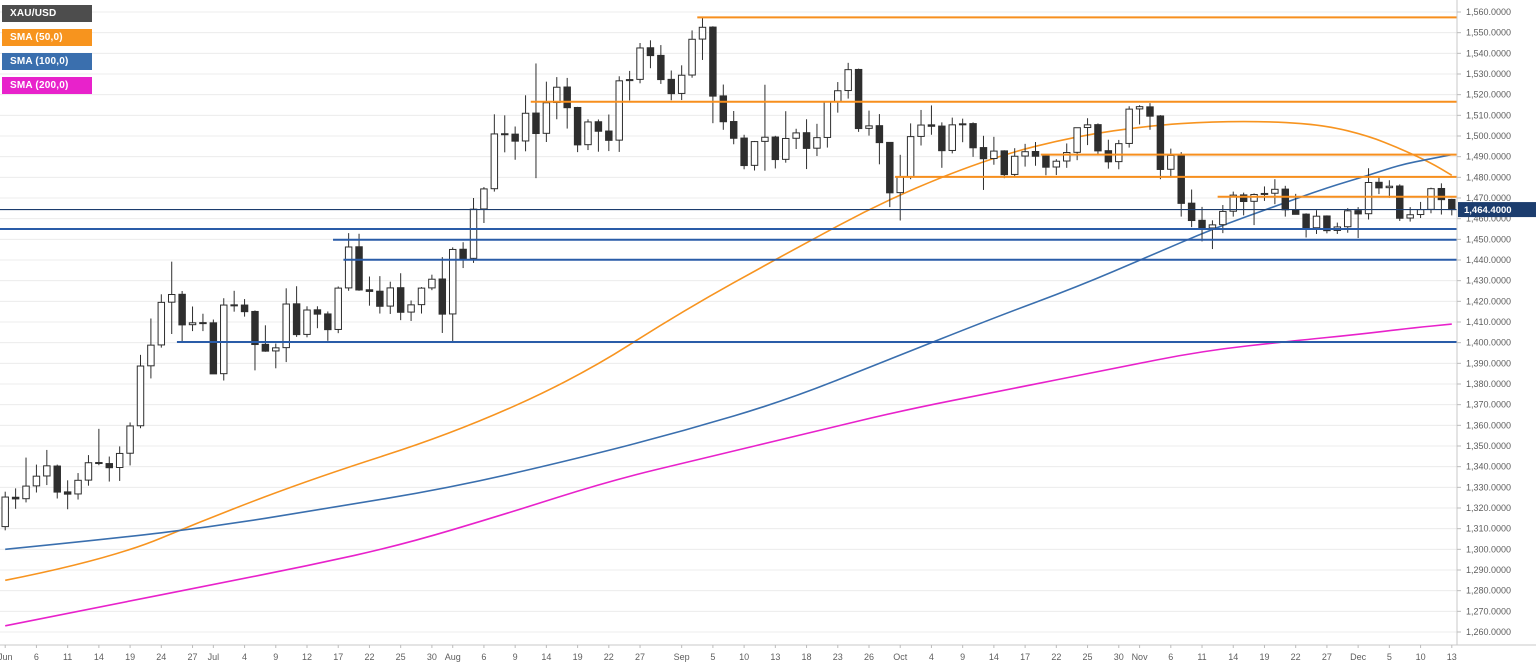 The height and width of the screenshot is (669, 1536). Describe the element at coordinates (214, 657) in the screenshot. I see `svg-text: Jul` at that location.